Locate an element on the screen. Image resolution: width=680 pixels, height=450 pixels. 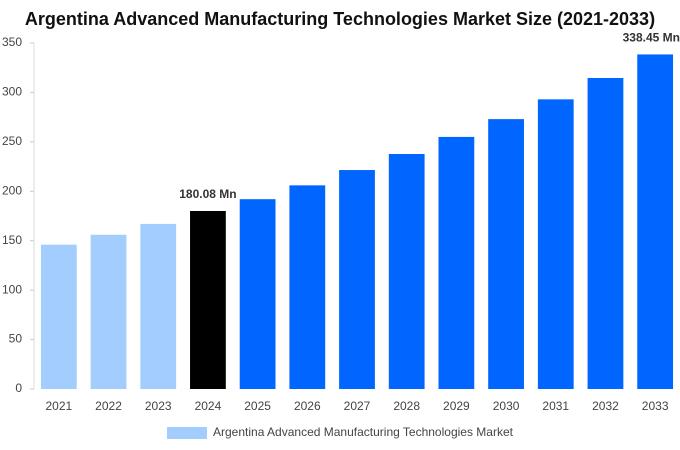
x-tick-label: 2024 is located at coordinates (208, 406).